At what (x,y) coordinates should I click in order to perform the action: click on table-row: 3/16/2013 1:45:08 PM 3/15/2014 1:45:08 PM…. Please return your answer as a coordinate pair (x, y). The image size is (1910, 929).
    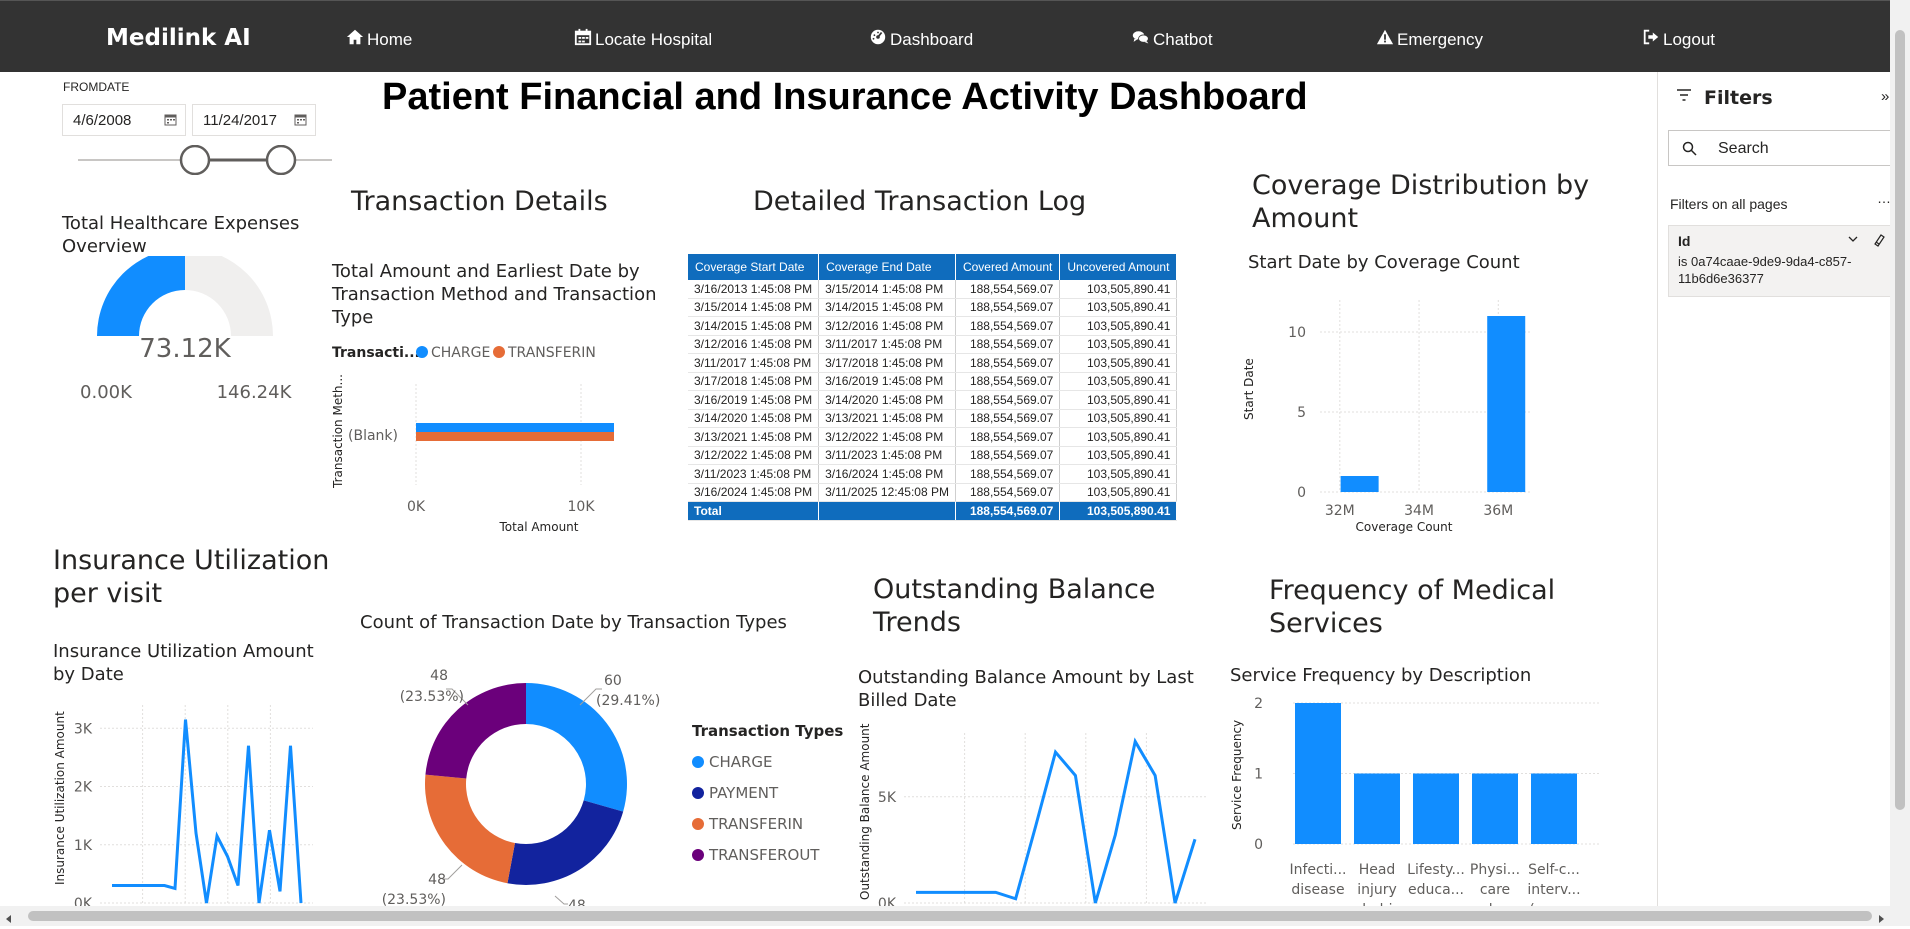
    Looking at the image, I should click on (933, 289).